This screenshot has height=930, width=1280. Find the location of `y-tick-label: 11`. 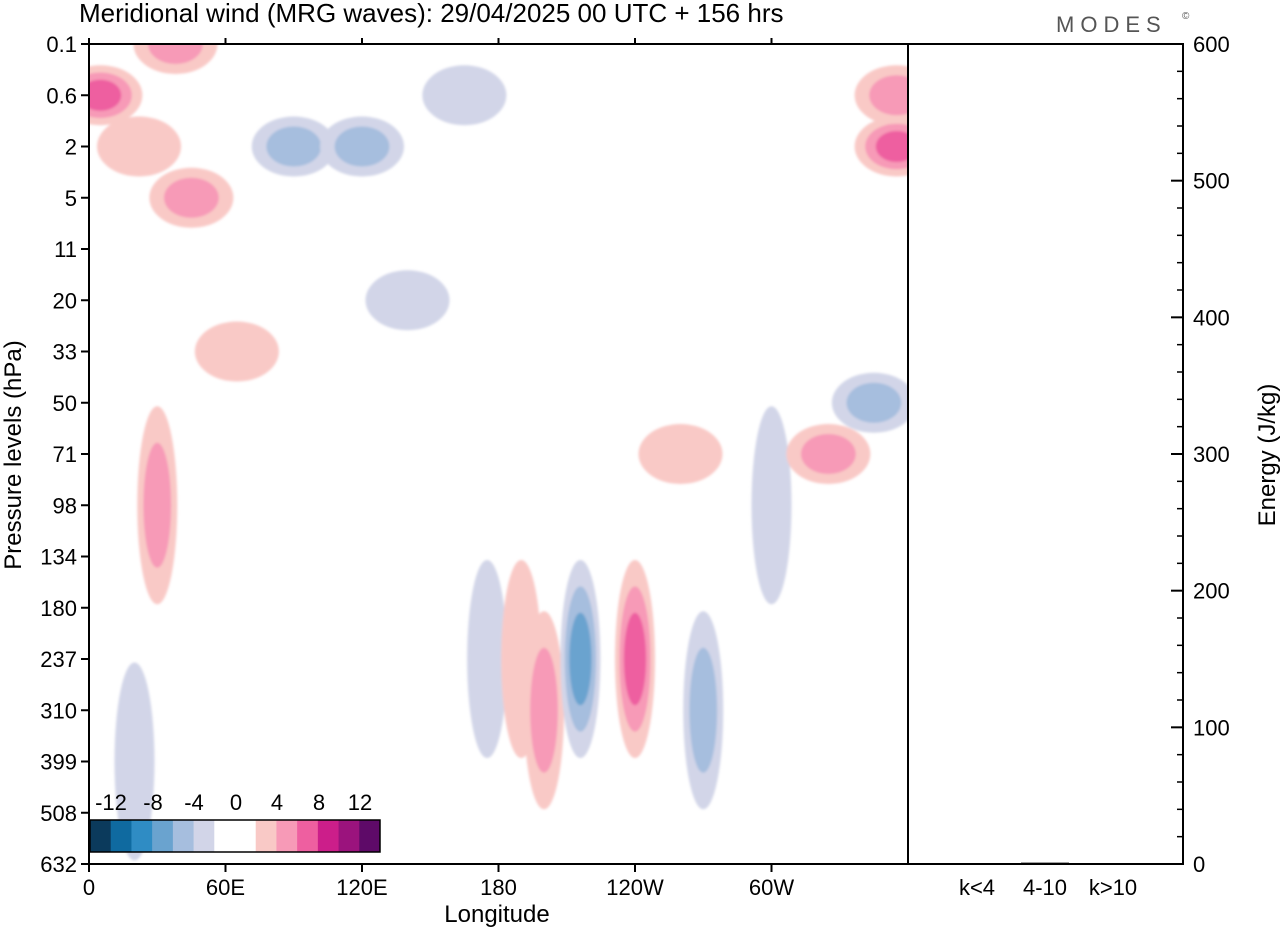

y-tick-label: 11 is located at coordinates (65, 249).